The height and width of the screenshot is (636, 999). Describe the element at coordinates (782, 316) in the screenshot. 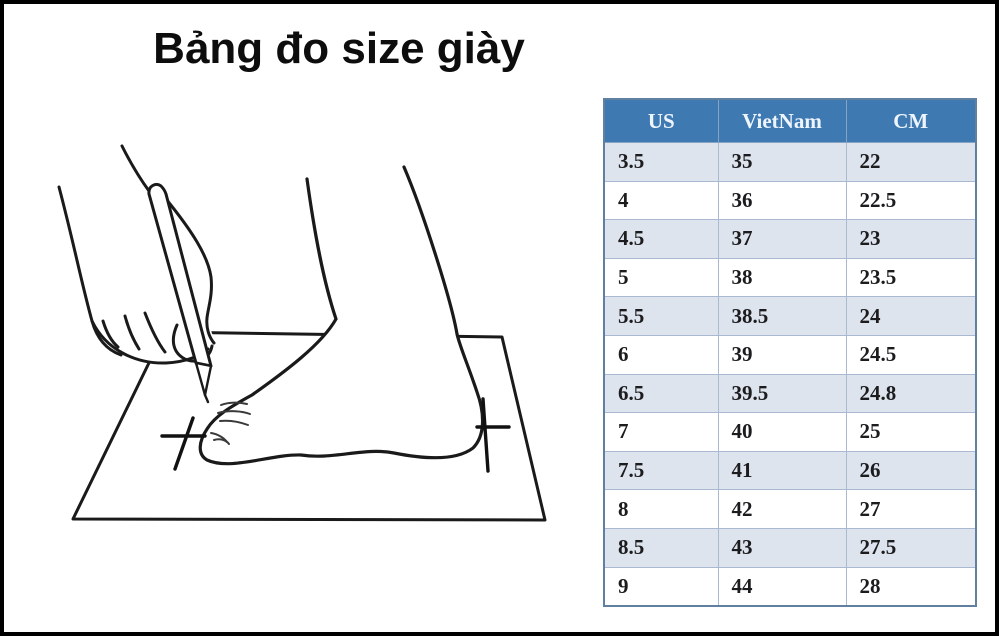

I see `table-cell: 38.5` at that location.